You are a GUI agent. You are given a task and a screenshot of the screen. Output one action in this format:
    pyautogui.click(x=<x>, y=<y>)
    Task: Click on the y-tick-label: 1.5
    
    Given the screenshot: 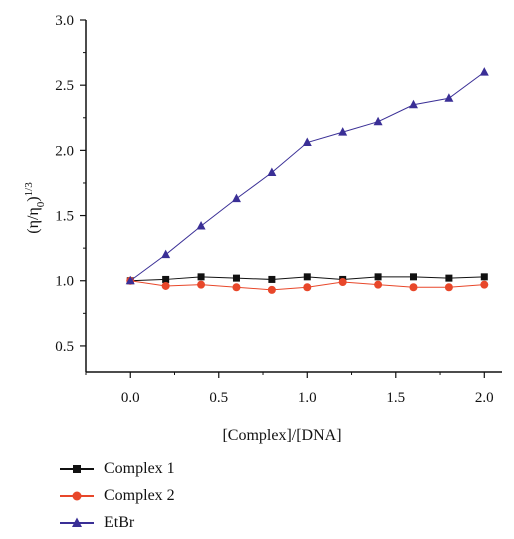 What is the action you would take?
    pyautogui.click(x=64, y=217)
    